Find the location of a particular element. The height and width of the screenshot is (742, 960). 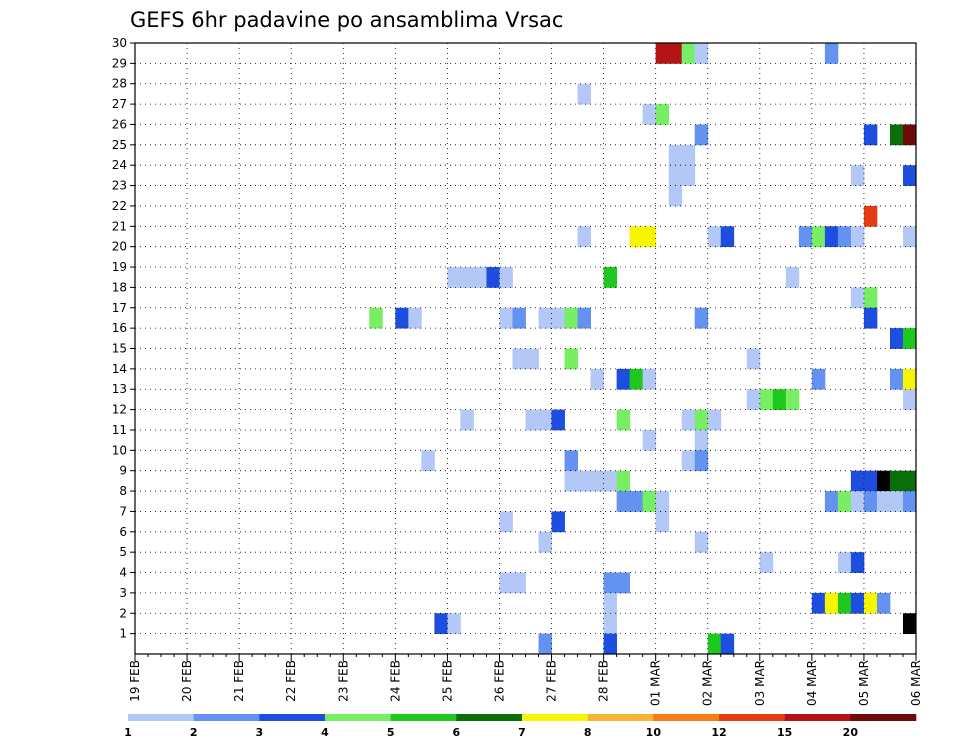

y-tick-label: 7 is located at coordinates (123, 511).